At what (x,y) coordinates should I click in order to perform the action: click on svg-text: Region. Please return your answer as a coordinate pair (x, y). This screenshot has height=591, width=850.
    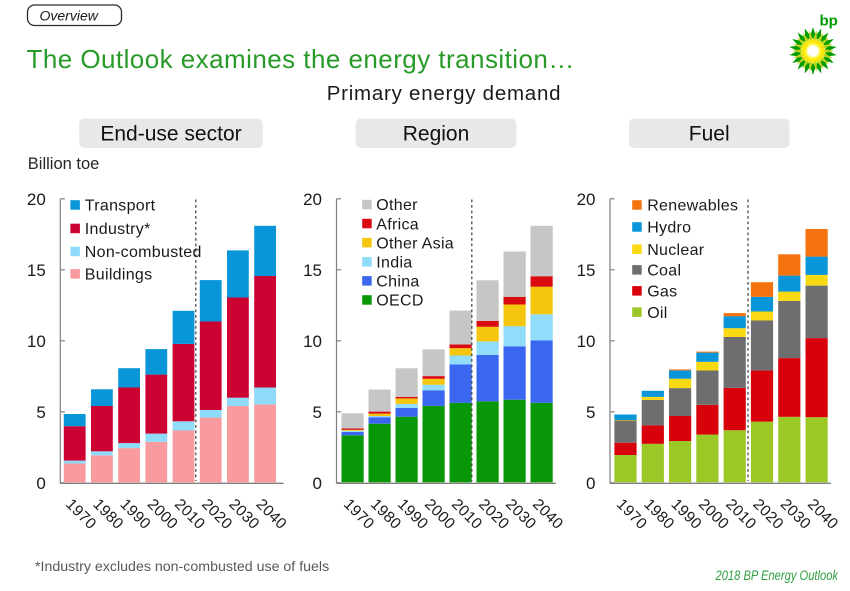
    Looking at the image, I should click on (436, 134).